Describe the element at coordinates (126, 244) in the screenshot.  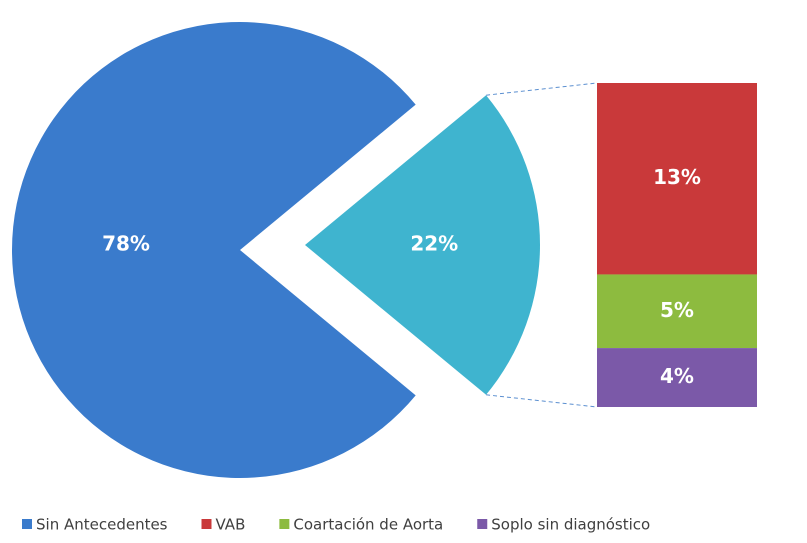
I see `slice-label: 78%` at that location.